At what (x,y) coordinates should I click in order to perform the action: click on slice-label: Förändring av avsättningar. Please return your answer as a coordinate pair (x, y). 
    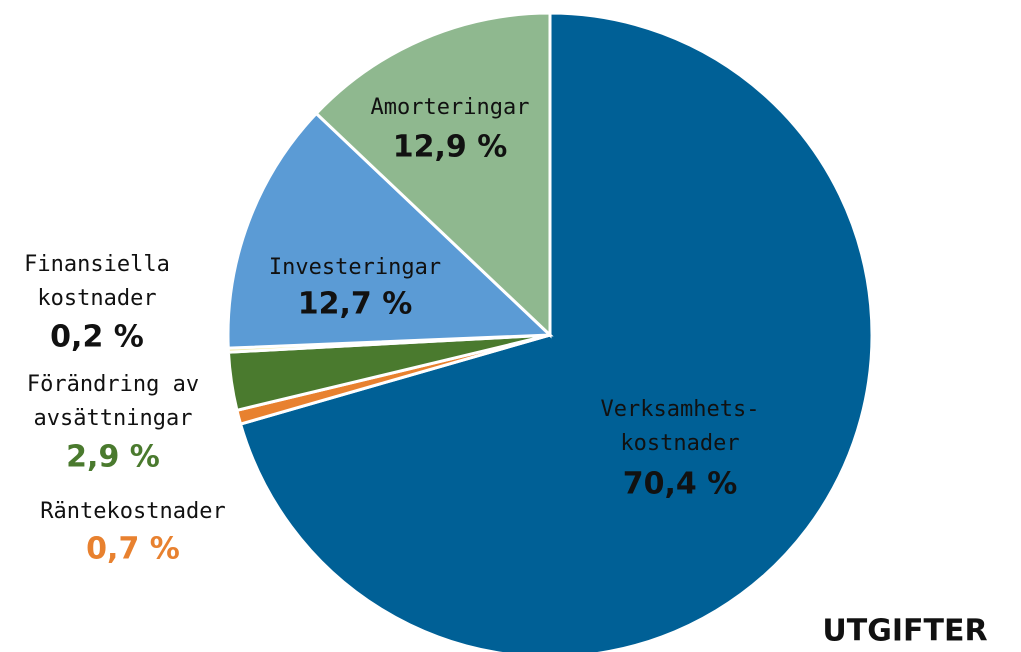
    Looking at the image, I should click on (113, 401).